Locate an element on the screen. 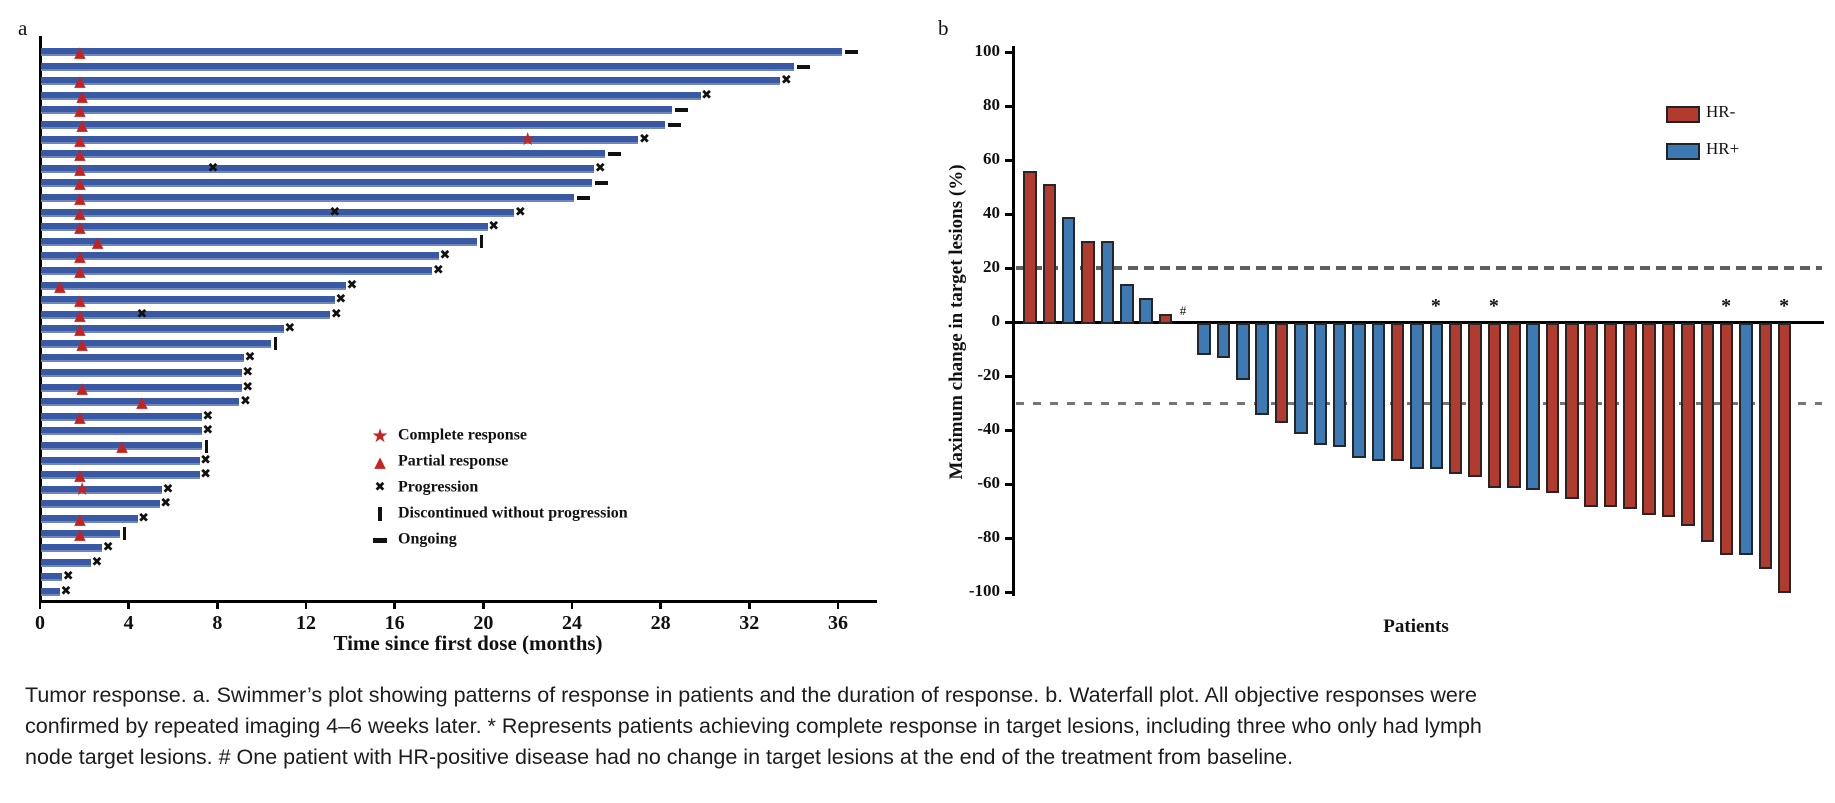  axis-tick-label: 36 is located at coordinates (837, 623).